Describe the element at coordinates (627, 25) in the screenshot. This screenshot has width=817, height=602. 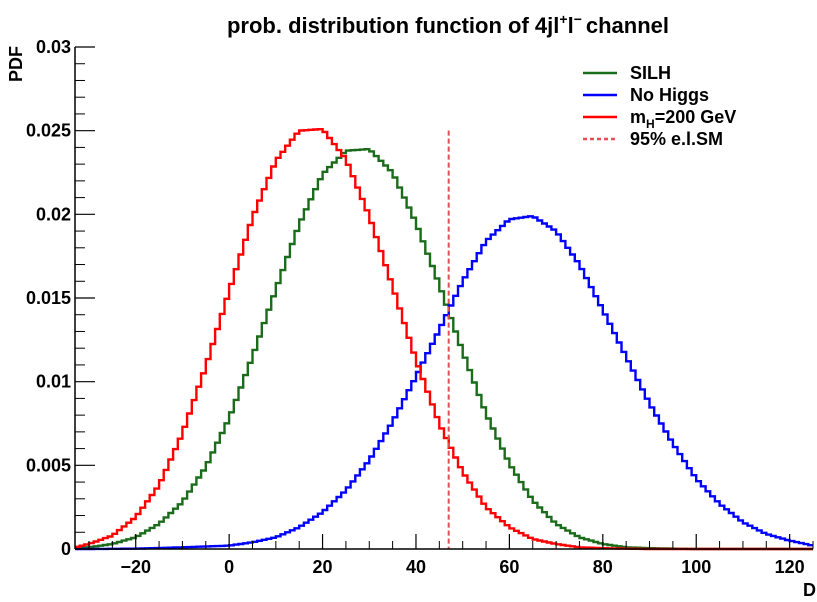
I see `title-end: channel` at that location.